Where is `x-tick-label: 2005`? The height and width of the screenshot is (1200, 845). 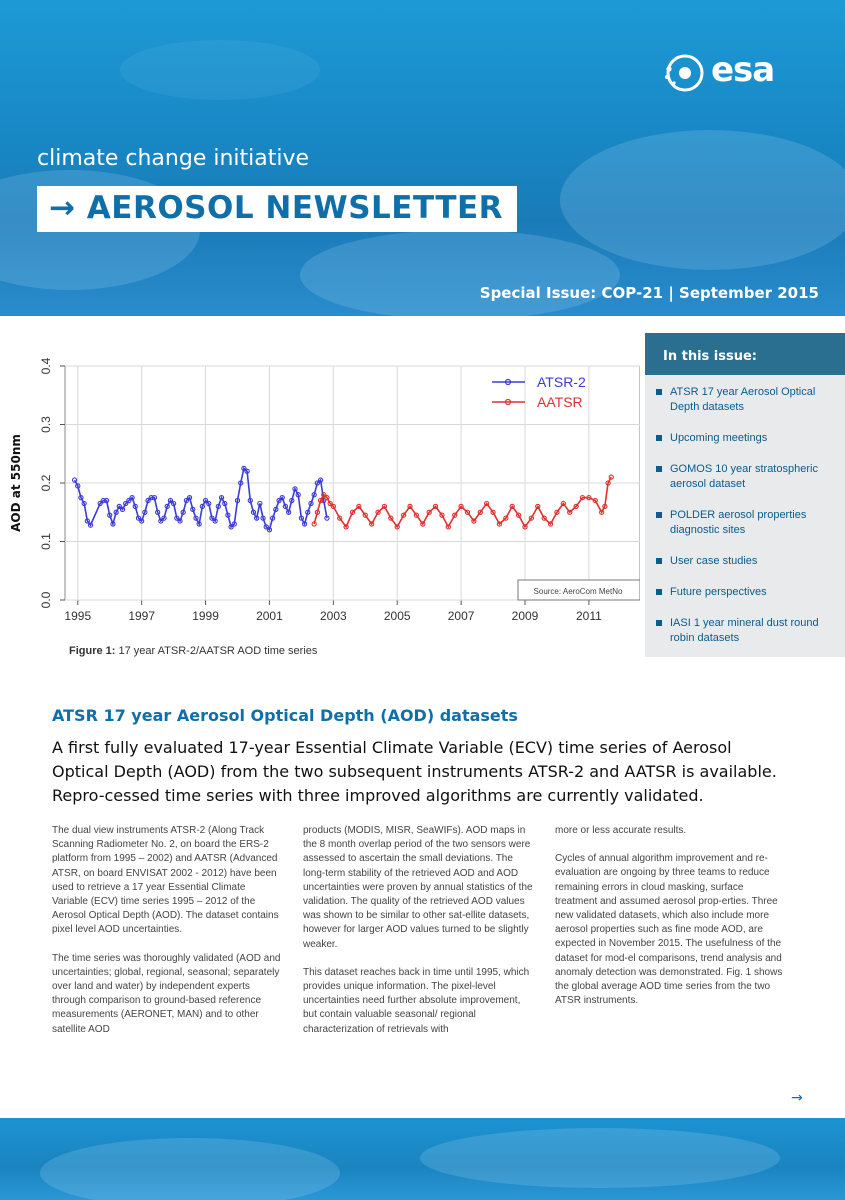
x-tick-label: 2005 is located at coordinates (397, 616).